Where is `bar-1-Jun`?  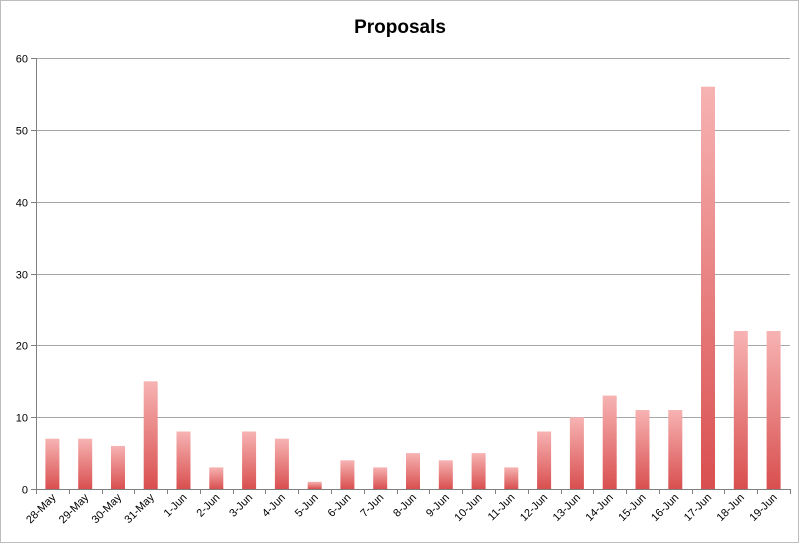 bar-1-Jun is located at coordinates (183, 460).